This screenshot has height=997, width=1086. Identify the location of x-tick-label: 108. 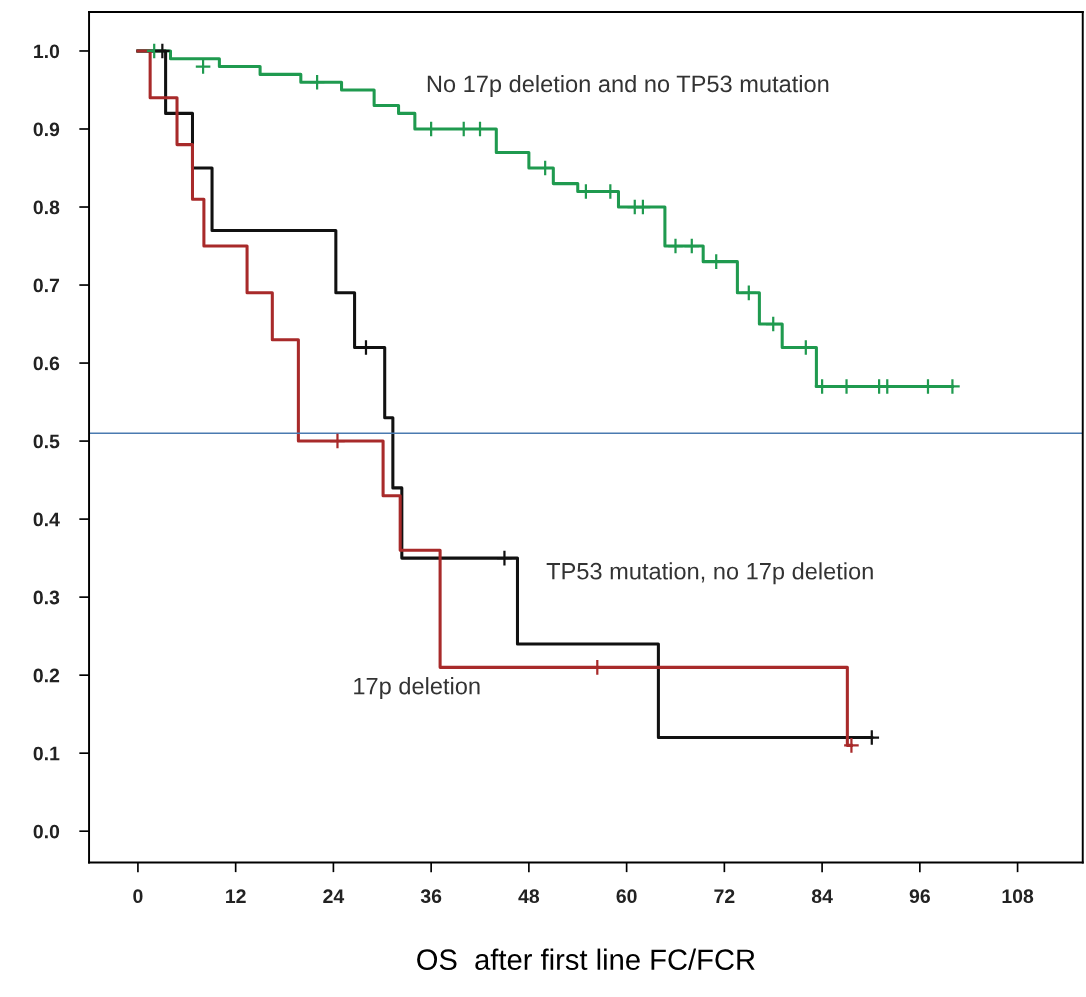
(1018, 896).